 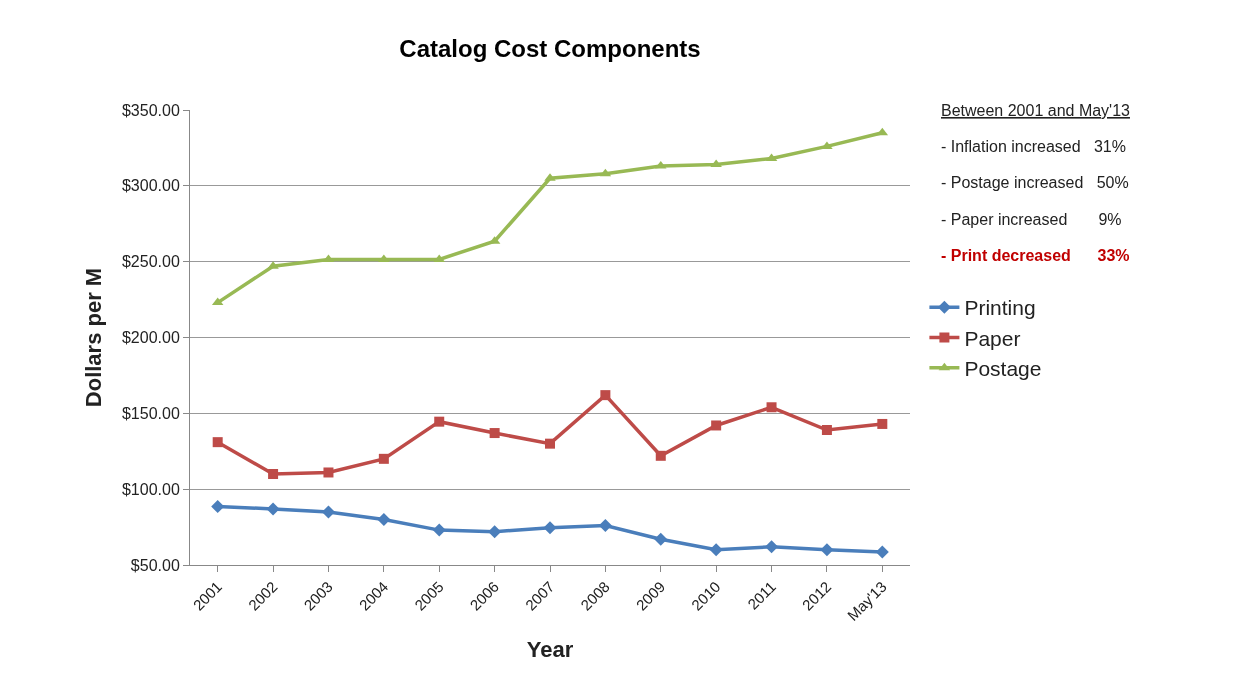 I want to click on y-tick-label: $300.00, so click(x=150, y=186).